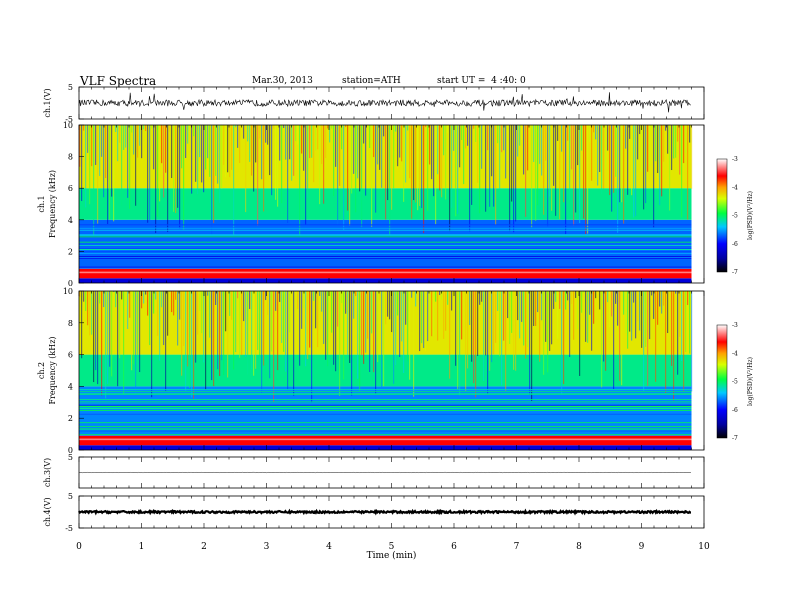  What do you see at coordinates (750, 381) in the screenshot?
I see `colorbar-label: log(PSD)(V²/Hz)` at bounding box center [750, 381].